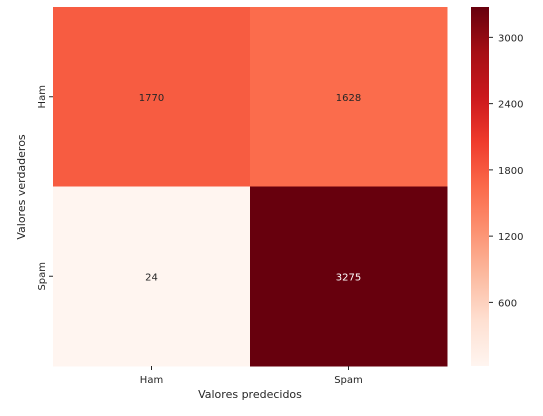 The width and height of the screenshot is (543, 416). Describe the element at coordinates (21, 187) in the screenshot. I see `y-axis-label: Valores verdaderos` at that location.